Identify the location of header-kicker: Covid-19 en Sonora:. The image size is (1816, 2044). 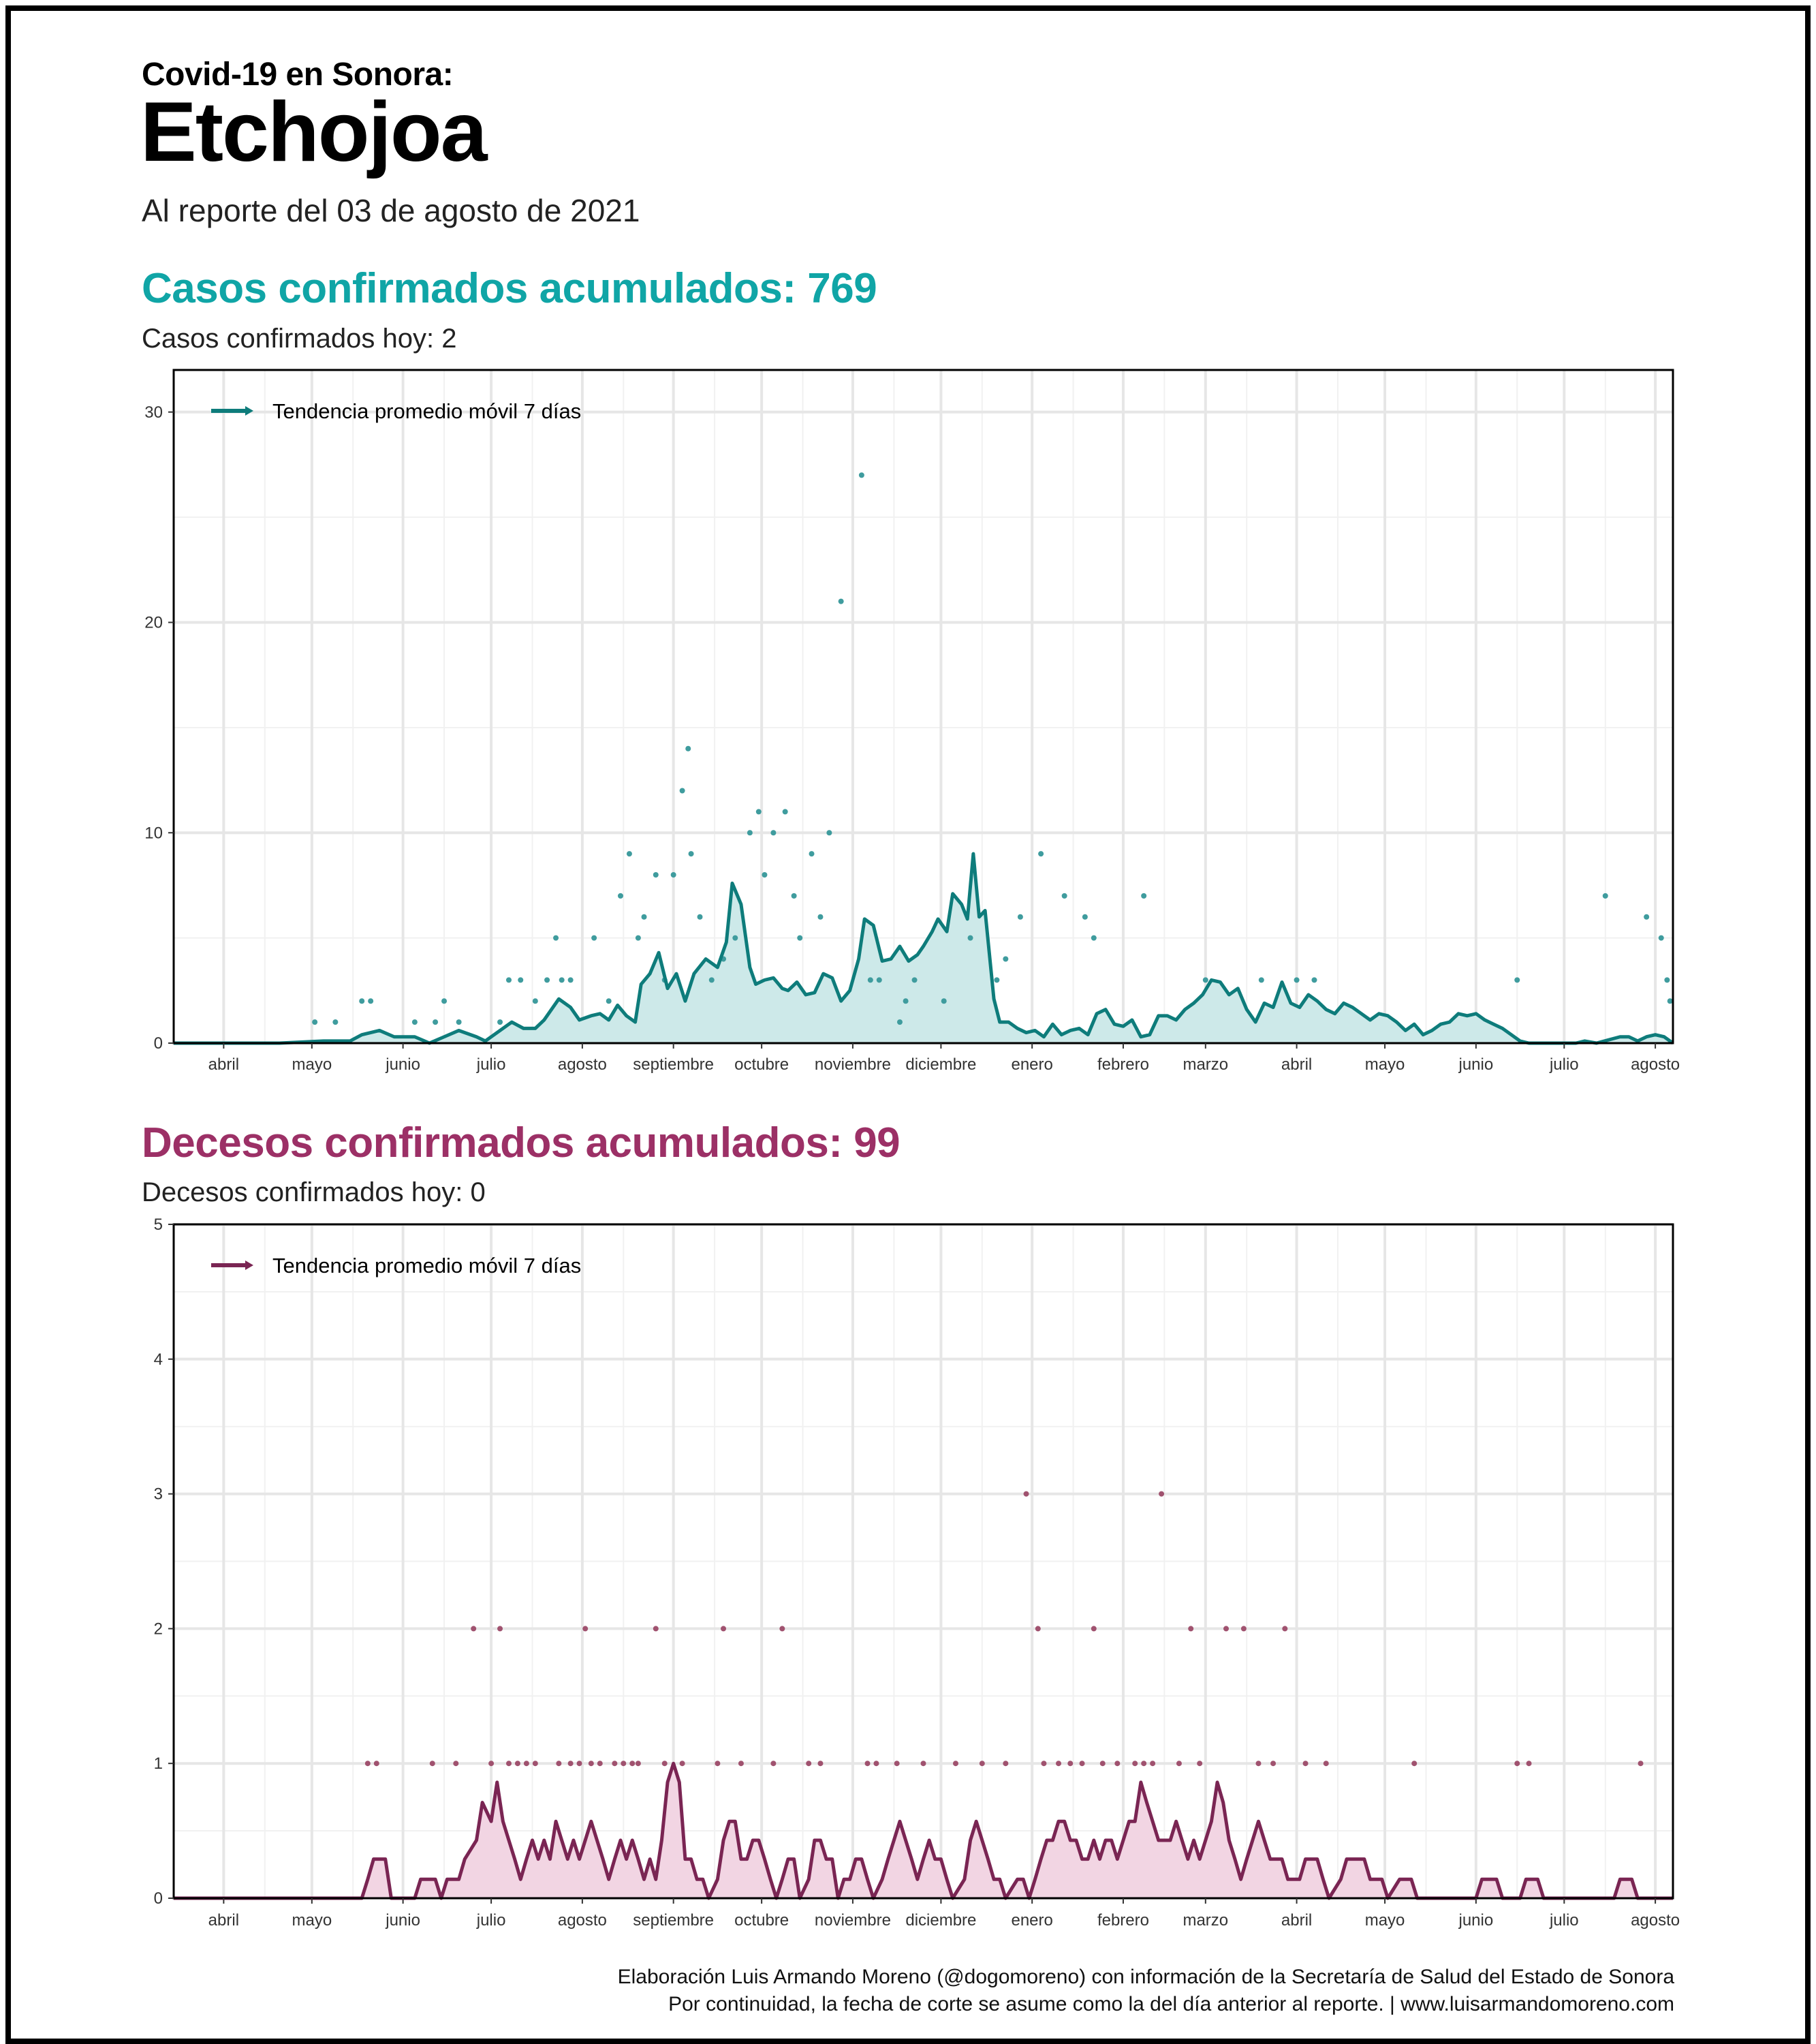
(298, 75).